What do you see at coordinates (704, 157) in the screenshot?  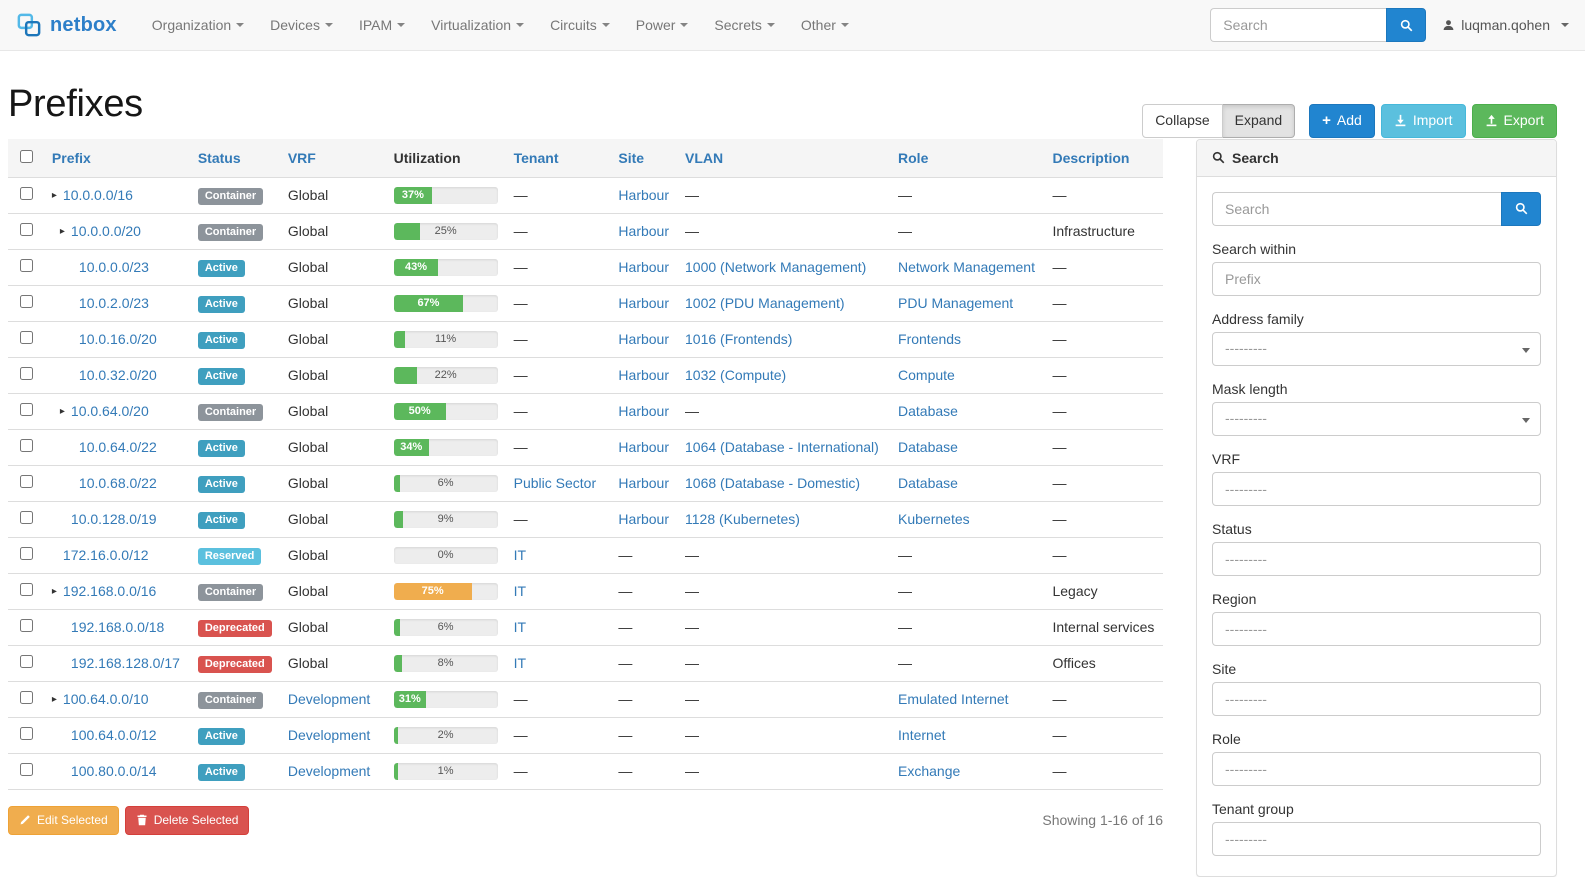 I see `column-sort-link: VLAN` at bounding box center [704, 157].